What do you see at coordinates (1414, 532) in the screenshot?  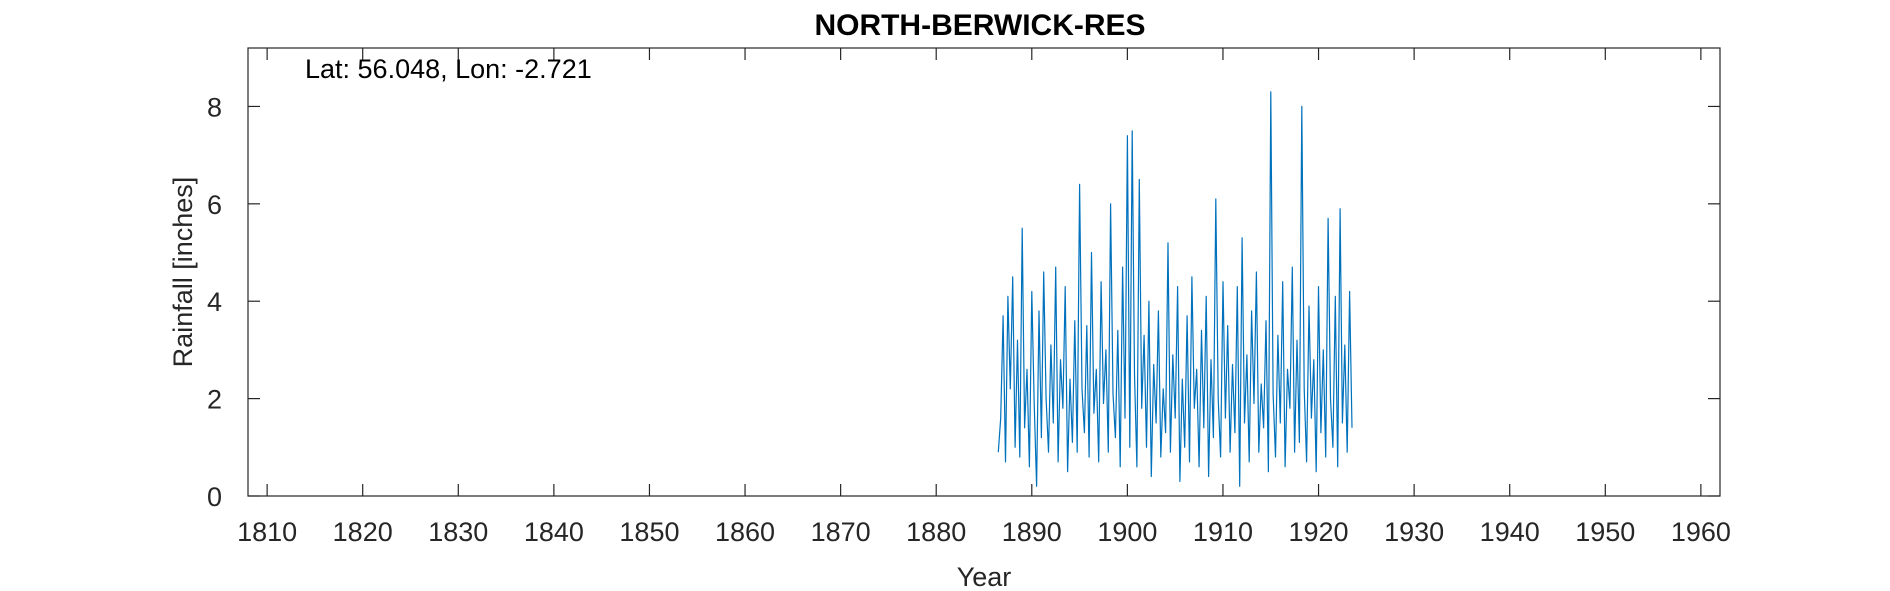 I see `x-tick-label: 1930` at bounding box center [1414, 532].